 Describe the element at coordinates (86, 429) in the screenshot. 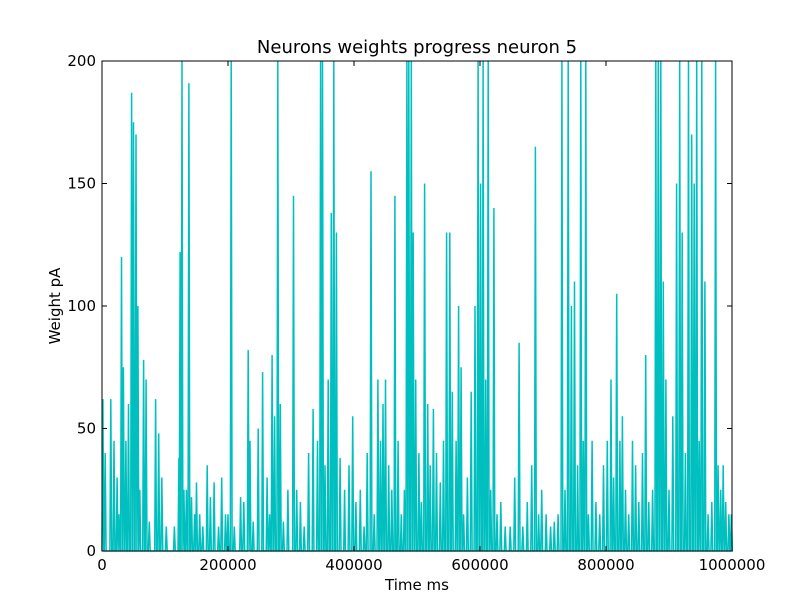

I see `y-tick-label: 50` at that location.